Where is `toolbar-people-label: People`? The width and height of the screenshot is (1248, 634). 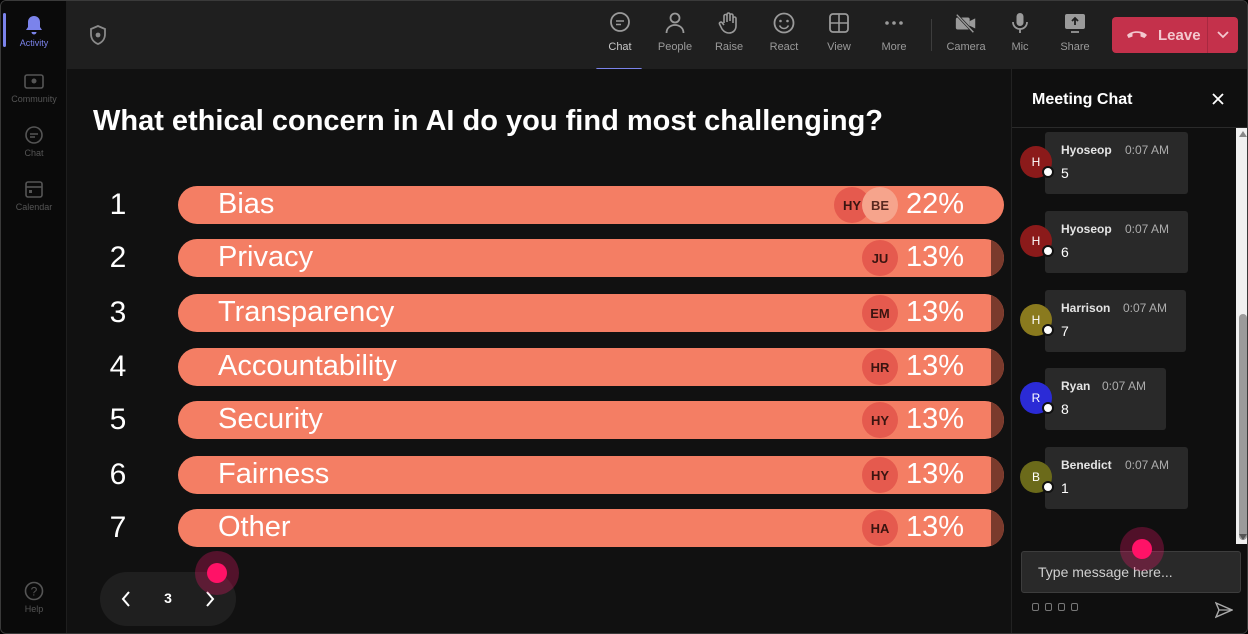
toolbar-people-label: People is located at coordinates (675, 47).